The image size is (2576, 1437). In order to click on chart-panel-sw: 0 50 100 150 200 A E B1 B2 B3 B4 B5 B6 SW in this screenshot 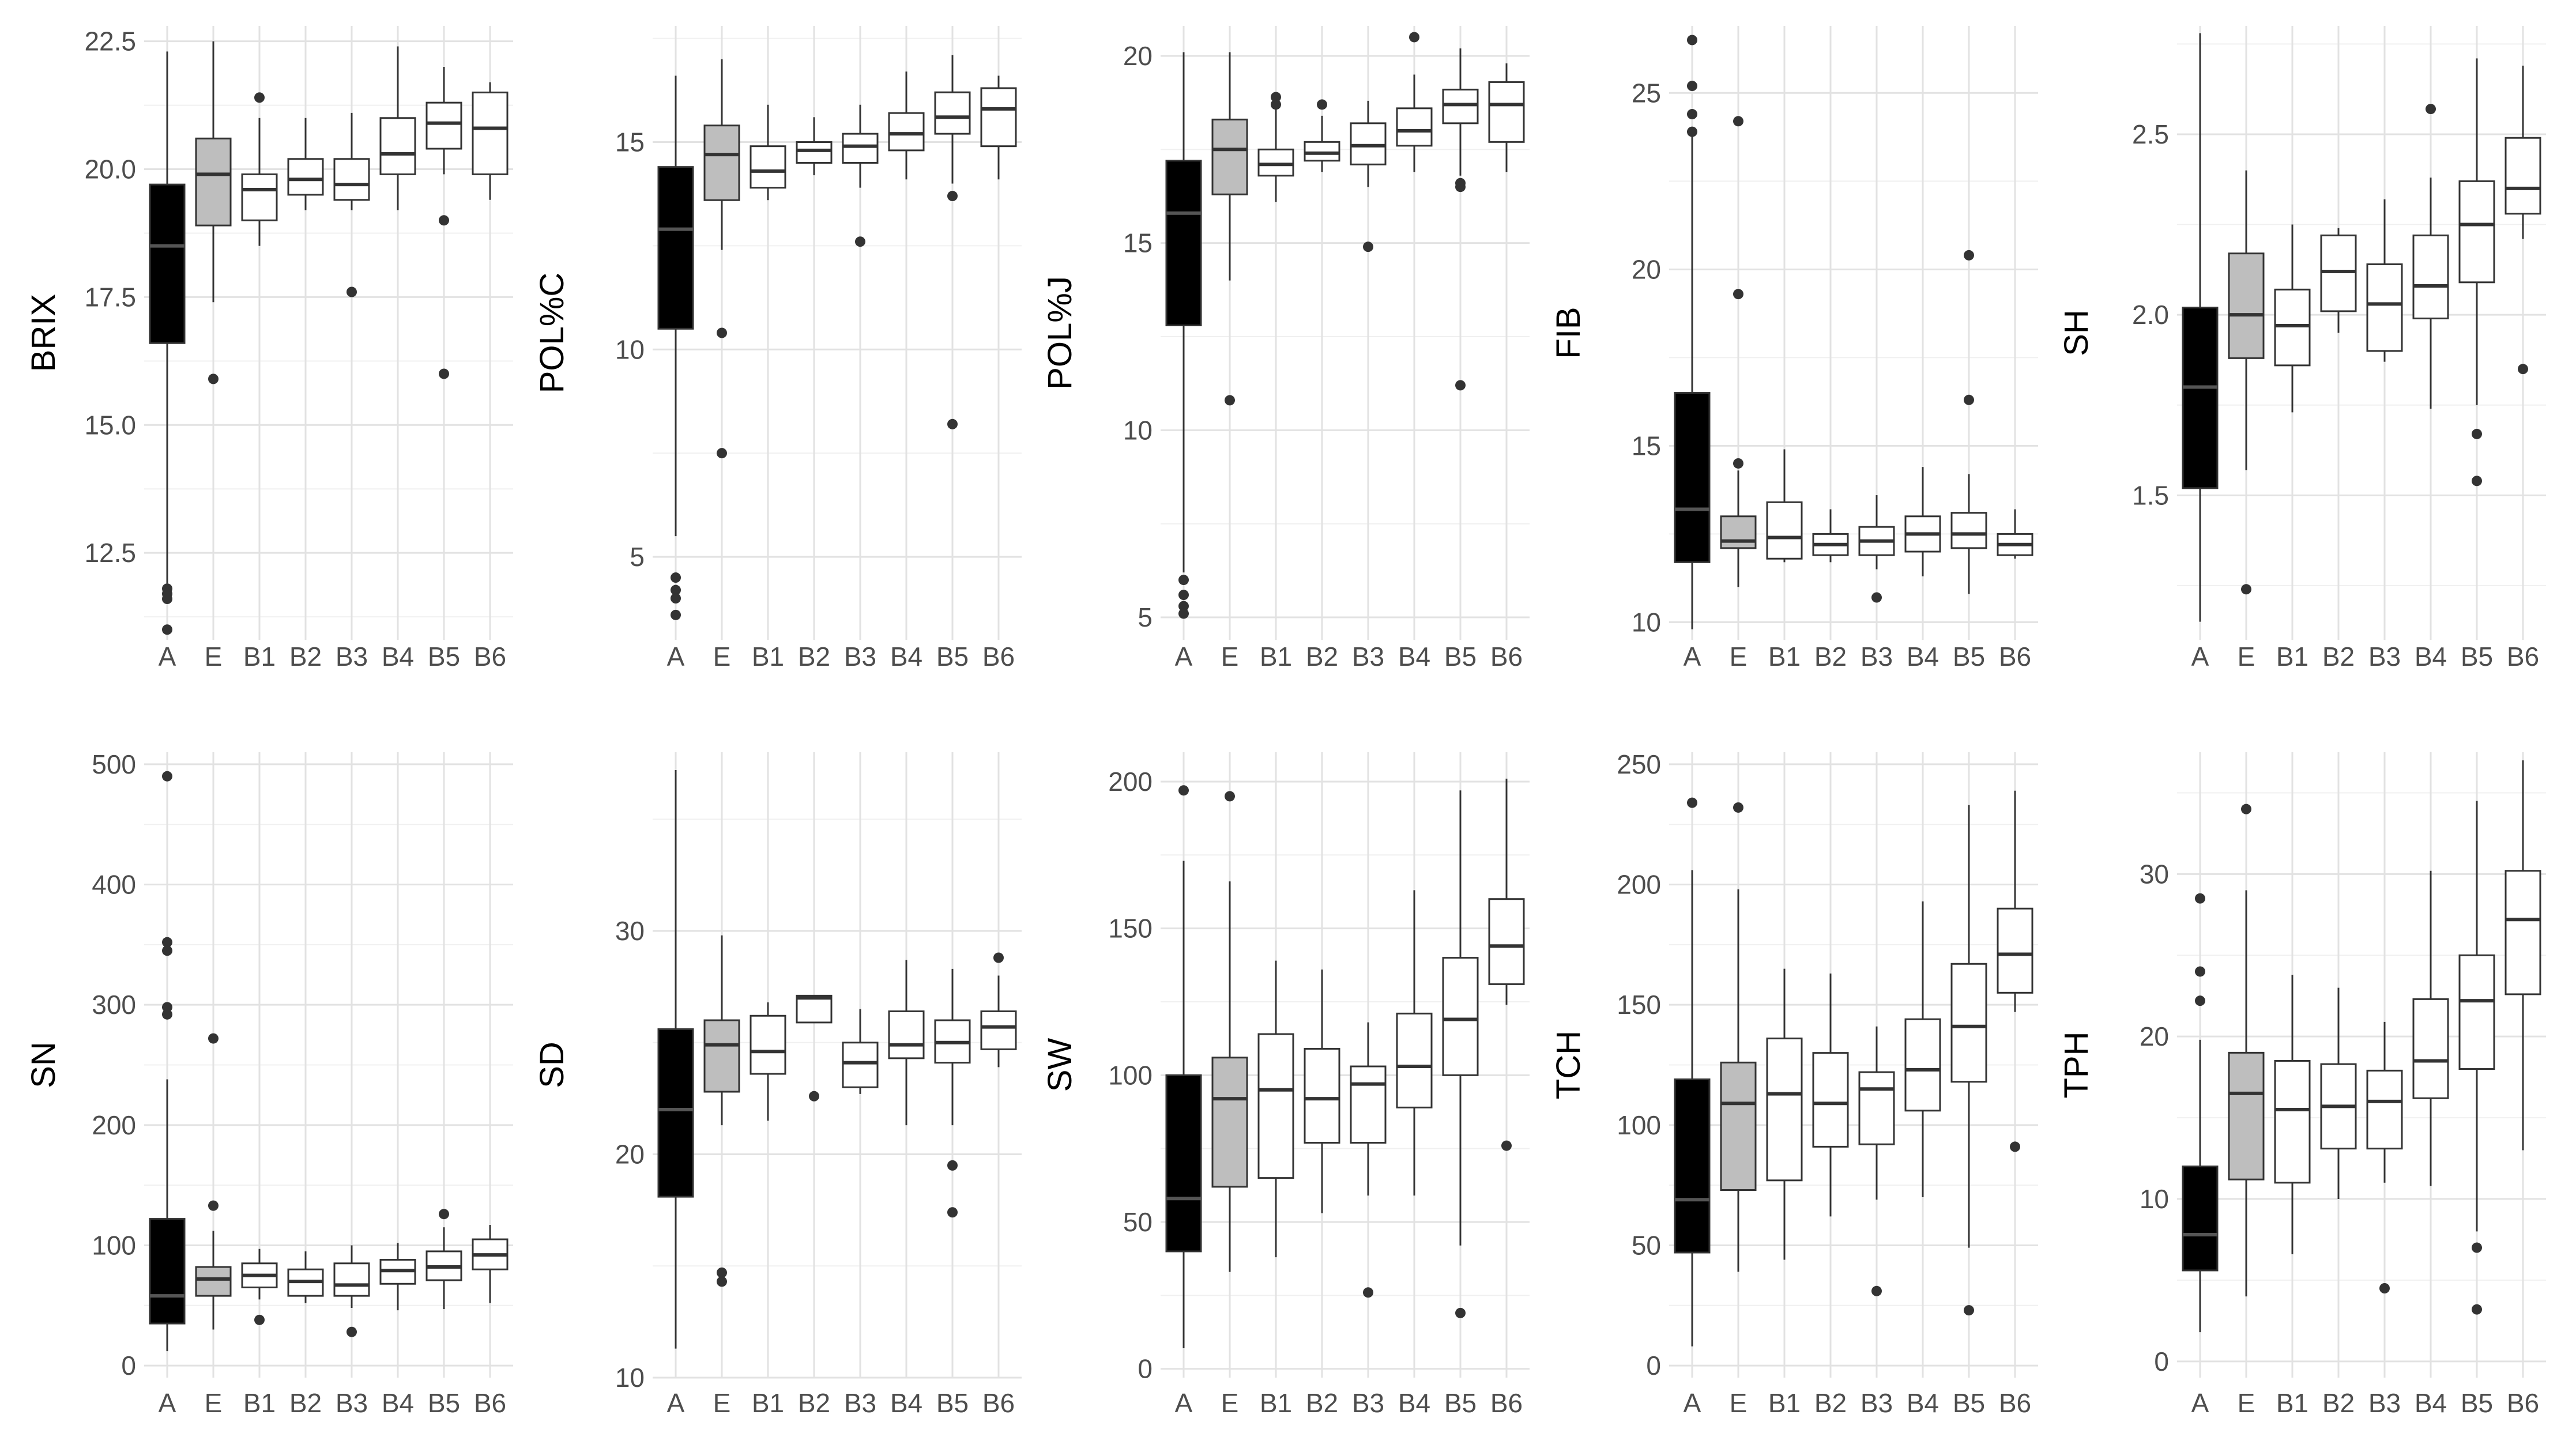, I will do `click(1285, 1085)`.